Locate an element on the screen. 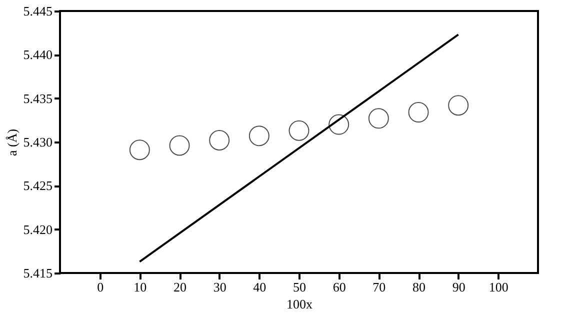 Image resolution: width=579 pixels, height=325 pixels. x-tick-label: 70 is located at coordinates (379, 287).